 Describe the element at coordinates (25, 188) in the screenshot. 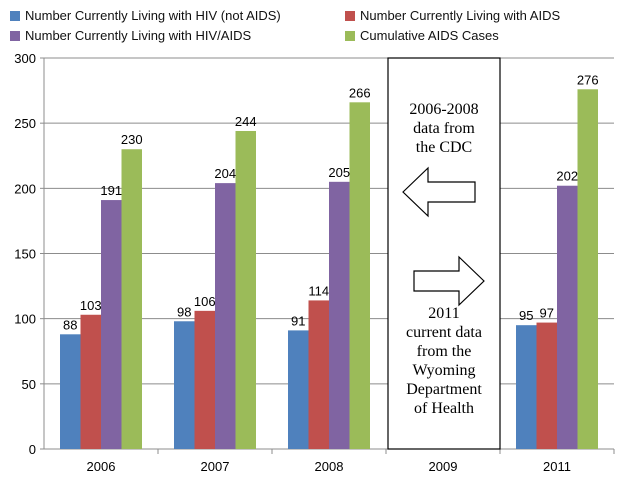

I see `y-tick-label: 200` at that location.